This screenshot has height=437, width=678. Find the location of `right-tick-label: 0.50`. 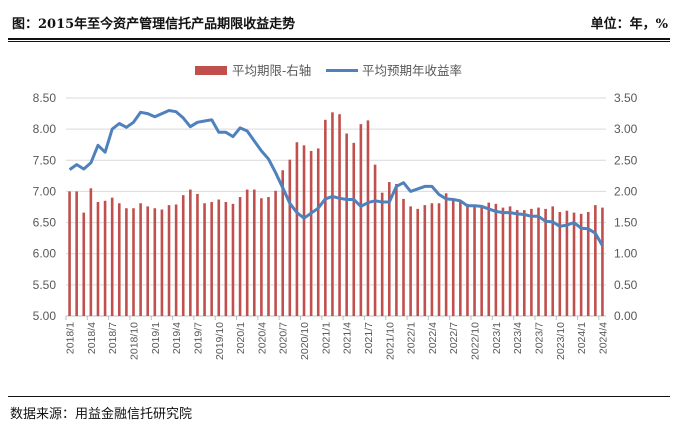

right-tick-label: 0.50 is located at coordinates (626, 285).